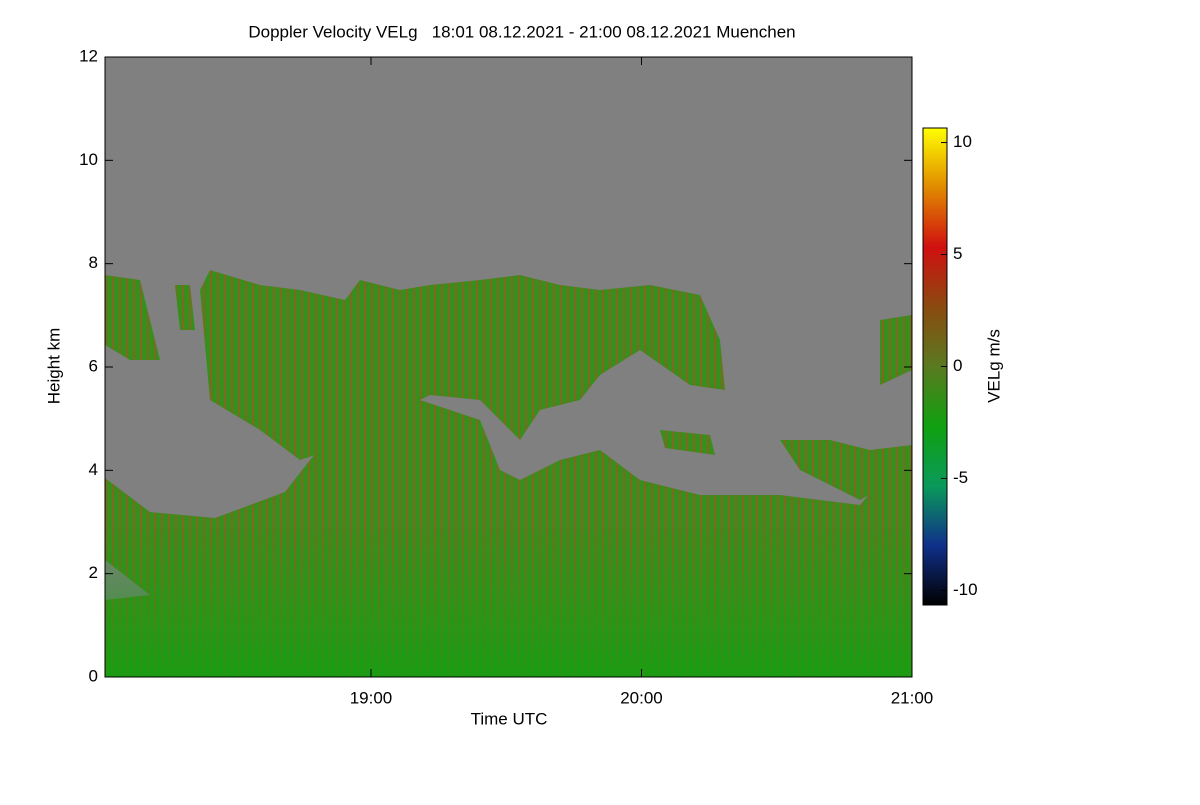  Describe the element at coordinates (509, 718) in the screenshot. I see `x-axis-label: Time UTC` at that location.